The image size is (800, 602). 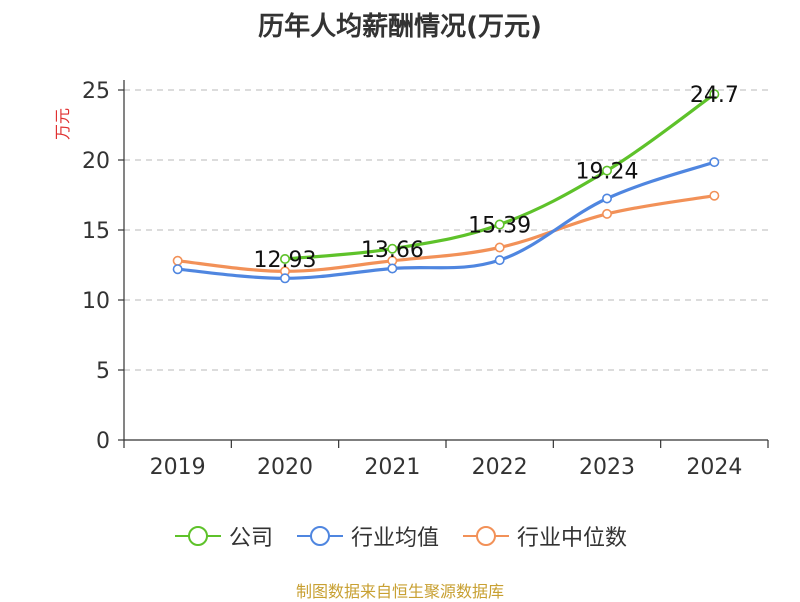 What do you see at coordinates (285, 467) in the screenshot?
I see `x-tick-label: 2020` at bounding box center [285, 467].